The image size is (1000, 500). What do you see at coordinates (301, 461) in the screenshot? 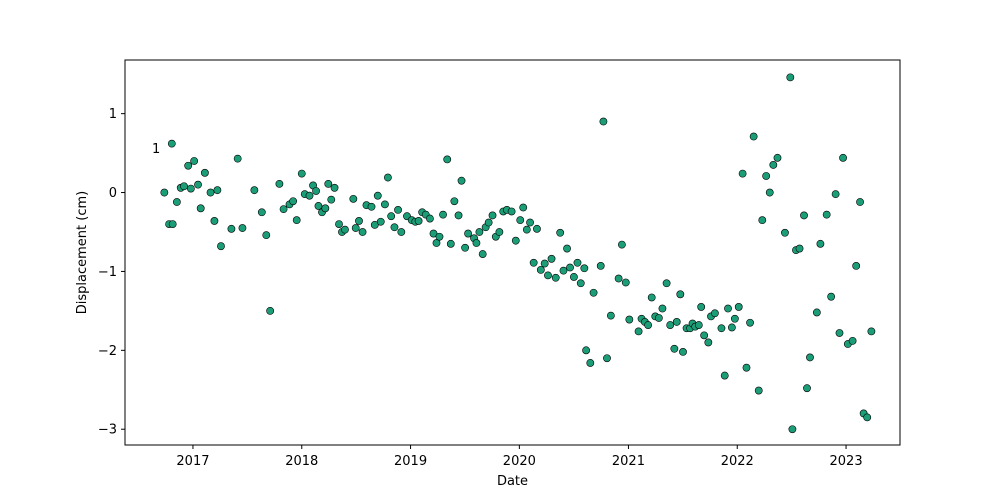
I see `x-tick-label: 2018` at bounding box center [301, 461].